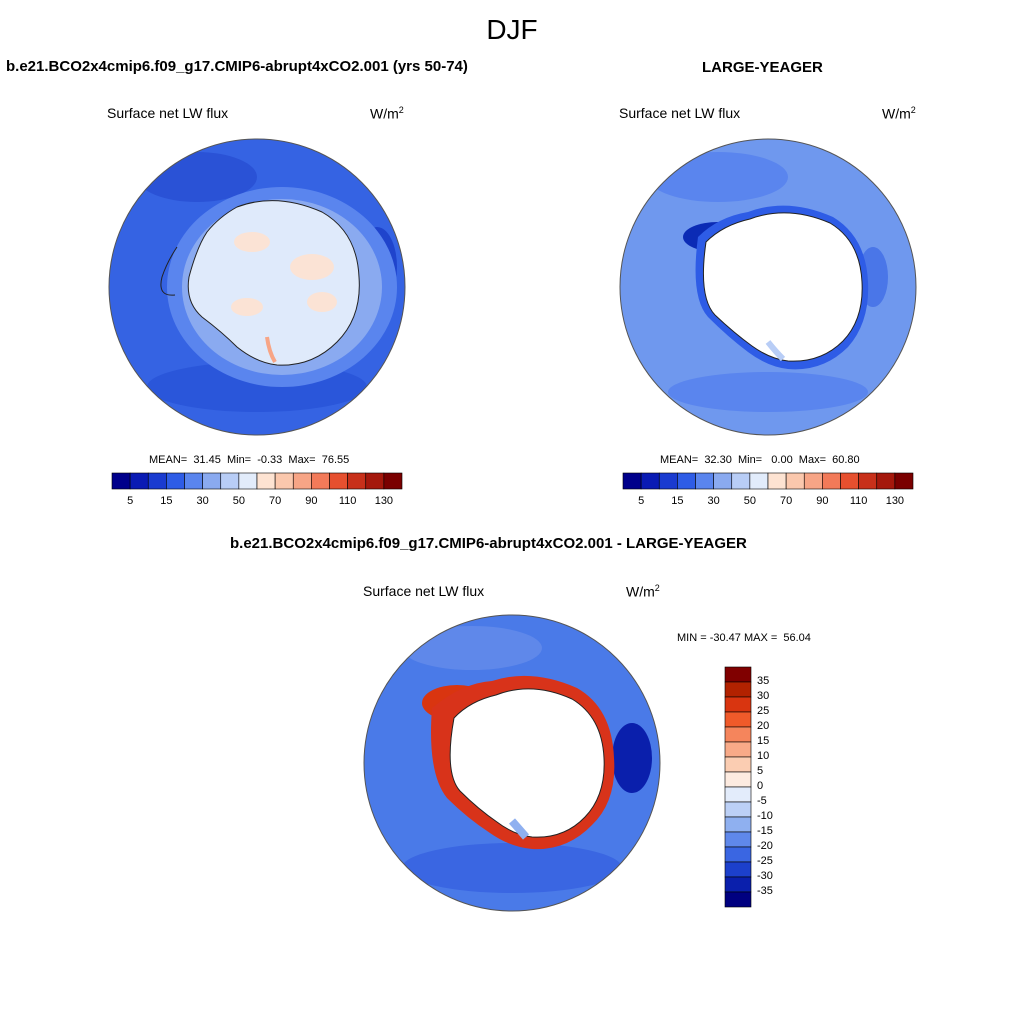 The height and width of the screenshot is (1024, 1024). I want to click on right-colorbar-tick-label: 5, so click(641, 501).